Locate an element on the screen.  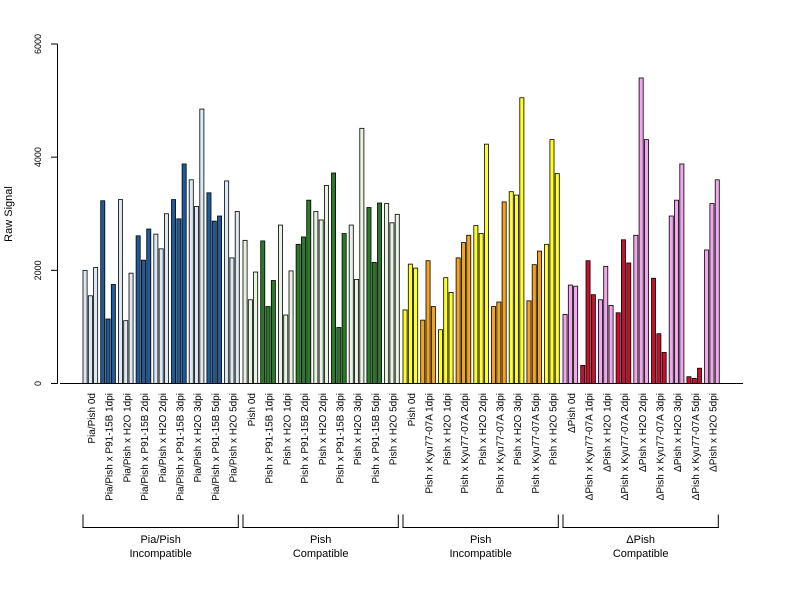
y-tick-label: 6000 is located at coordinates (38, 44).